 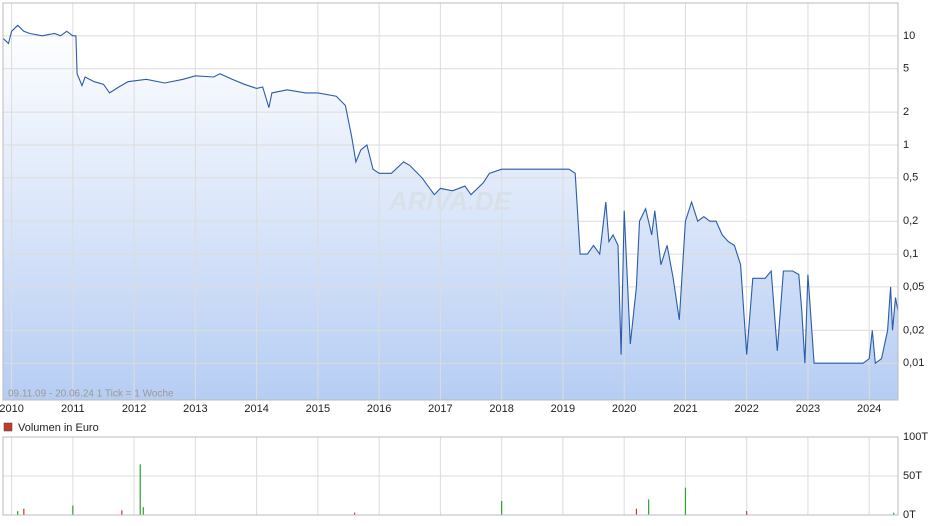 What do you see at coordinates (869, 409) in the screenshot?
I see `x-tick-label: 2024` at bounding box center [869, 409].